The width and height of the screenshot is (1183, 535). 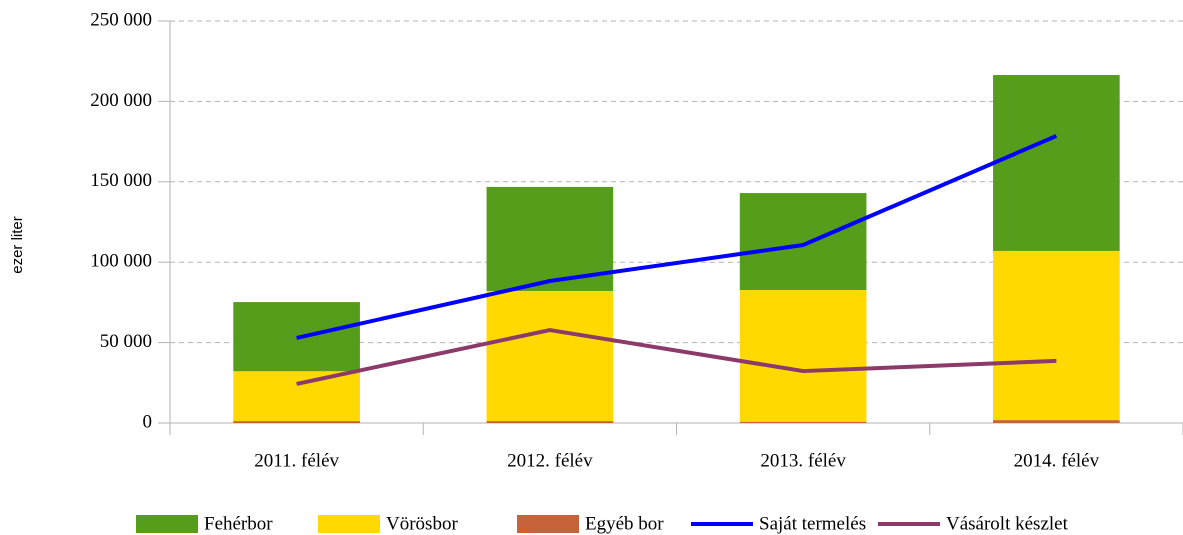 What do you see at coordinates (148, 421) in the screenshot?
I see `y-tick-label: 0` at bounding box center [148, 421].